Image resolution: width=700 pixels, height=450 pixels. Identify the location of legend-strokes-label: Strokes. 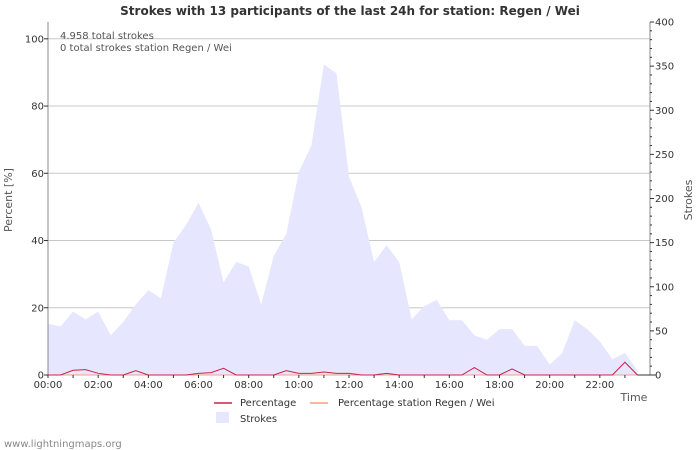
(258, 419).